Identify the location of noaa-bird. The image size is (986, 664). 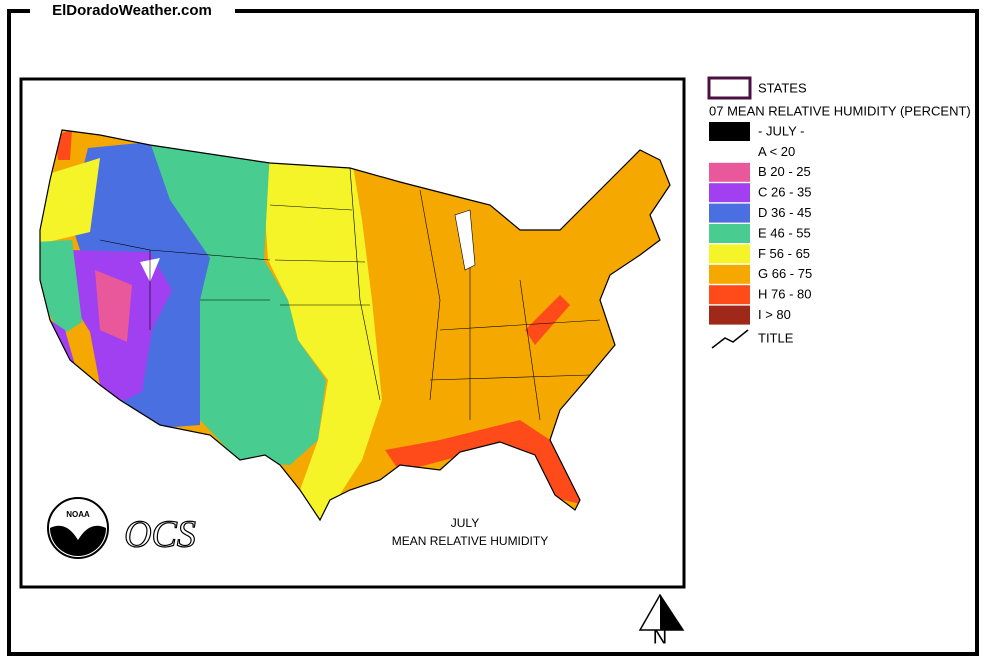
(78, 540).